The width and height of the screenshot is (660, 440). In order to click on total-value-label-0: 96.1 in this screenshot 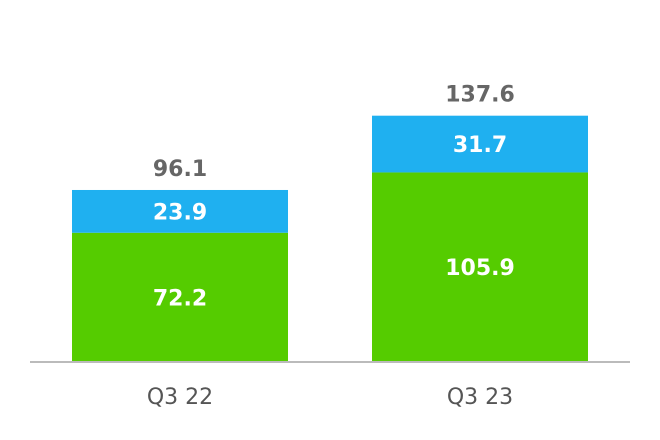, I will do `click(180, 169)`.